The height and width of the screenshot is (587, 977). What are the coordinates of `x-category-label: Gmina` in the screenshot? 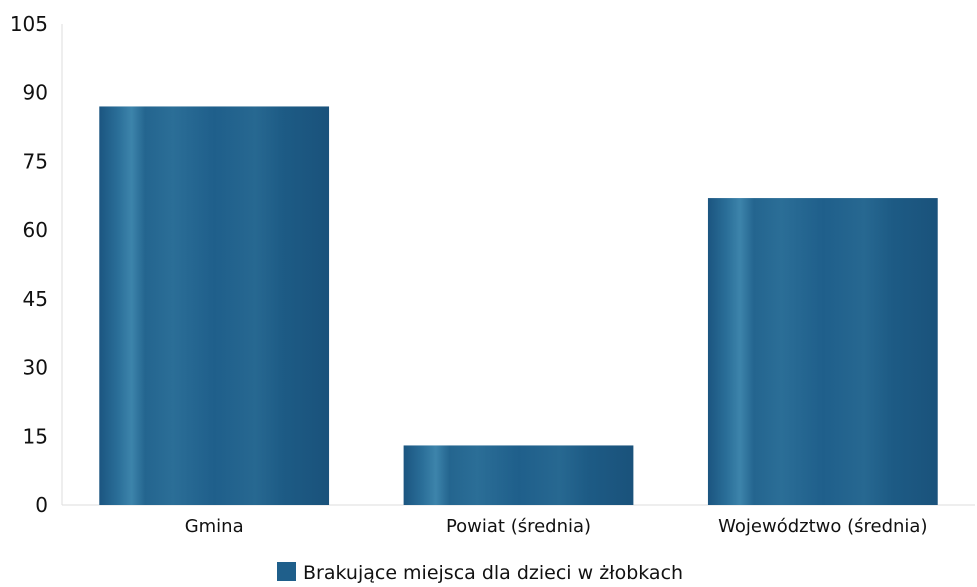 It's located at (214, 526).